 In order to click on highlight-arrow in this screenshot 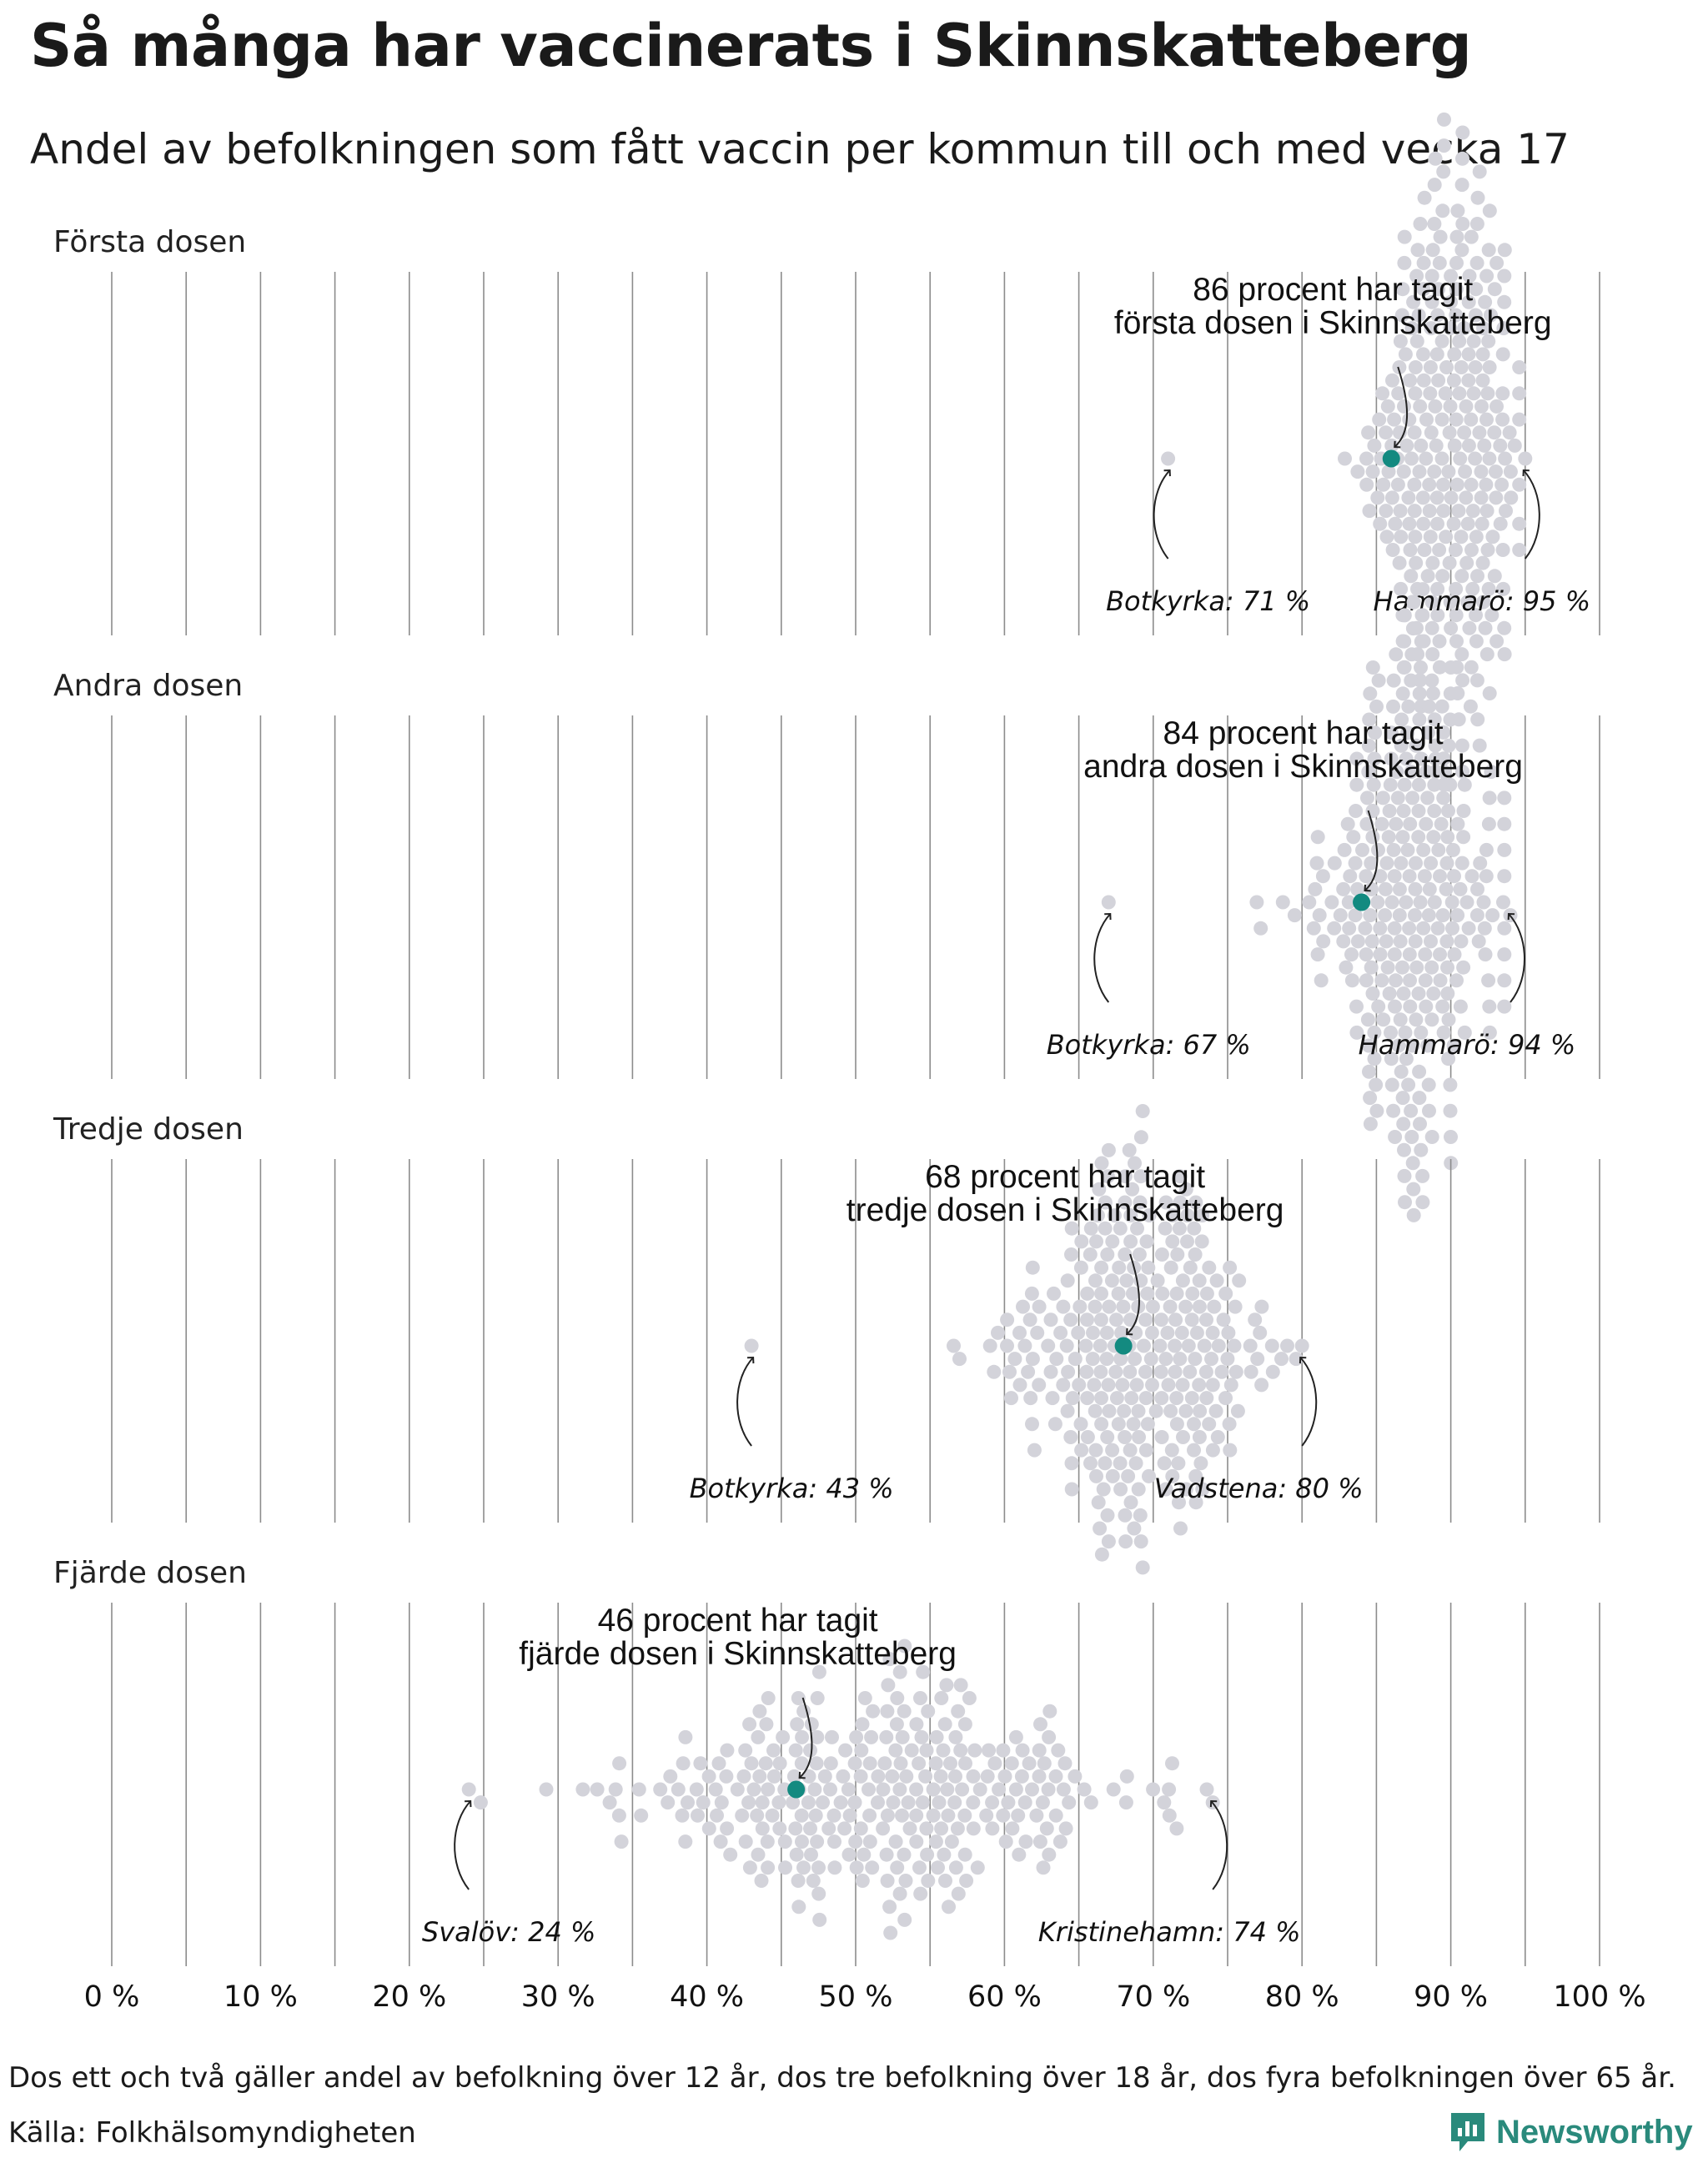, I will do `click(1133, 1294)`.